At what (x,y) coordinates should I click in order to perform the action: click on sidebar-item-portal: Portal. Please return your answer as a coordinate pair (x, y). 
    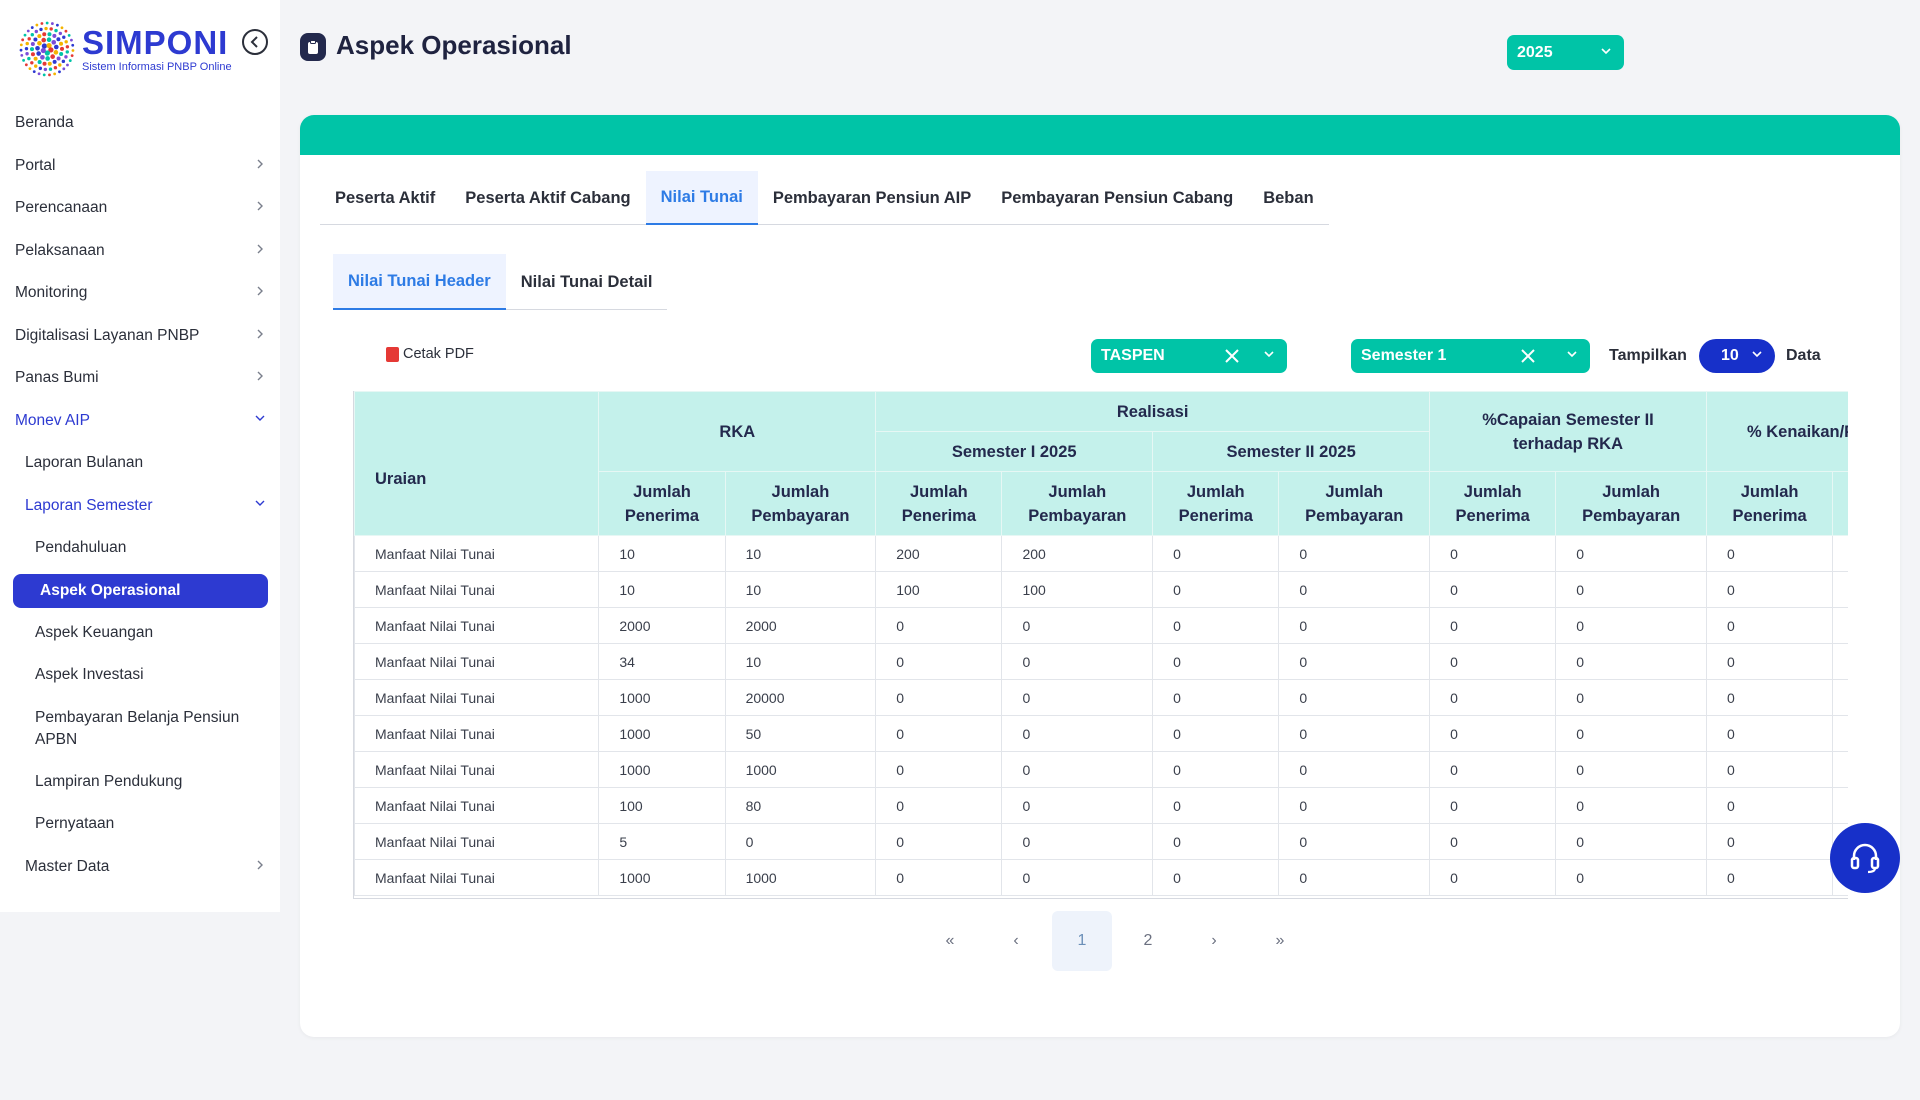
    Looking at the image, I should click on (140, 166).